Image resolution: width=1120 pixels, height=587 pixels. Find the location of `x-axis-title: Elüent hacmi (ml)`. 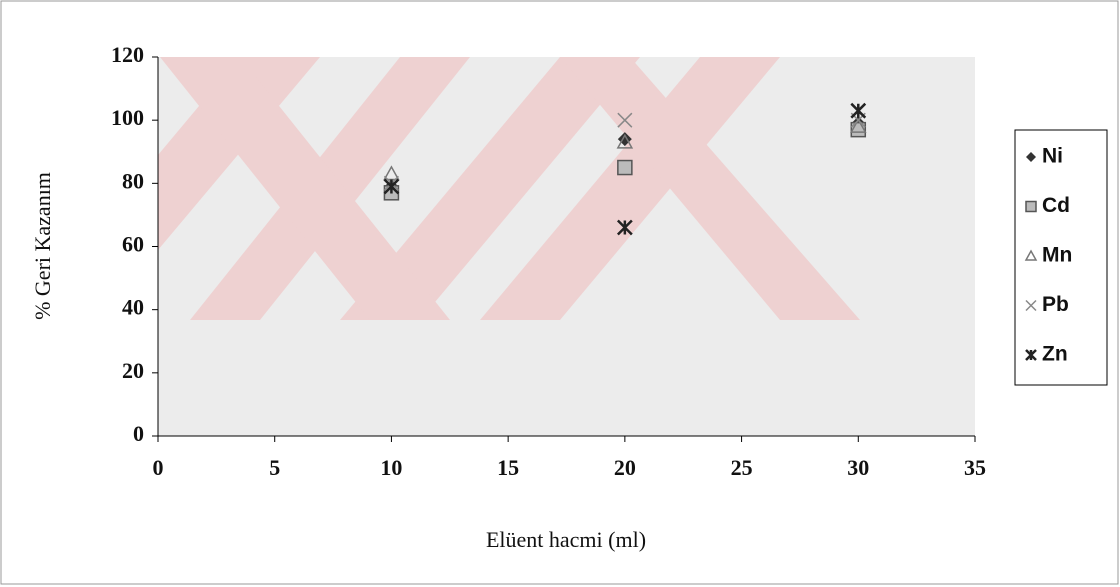

x-axis-title: Elüent hacmi (ml) is located at coordinates (566, 539).